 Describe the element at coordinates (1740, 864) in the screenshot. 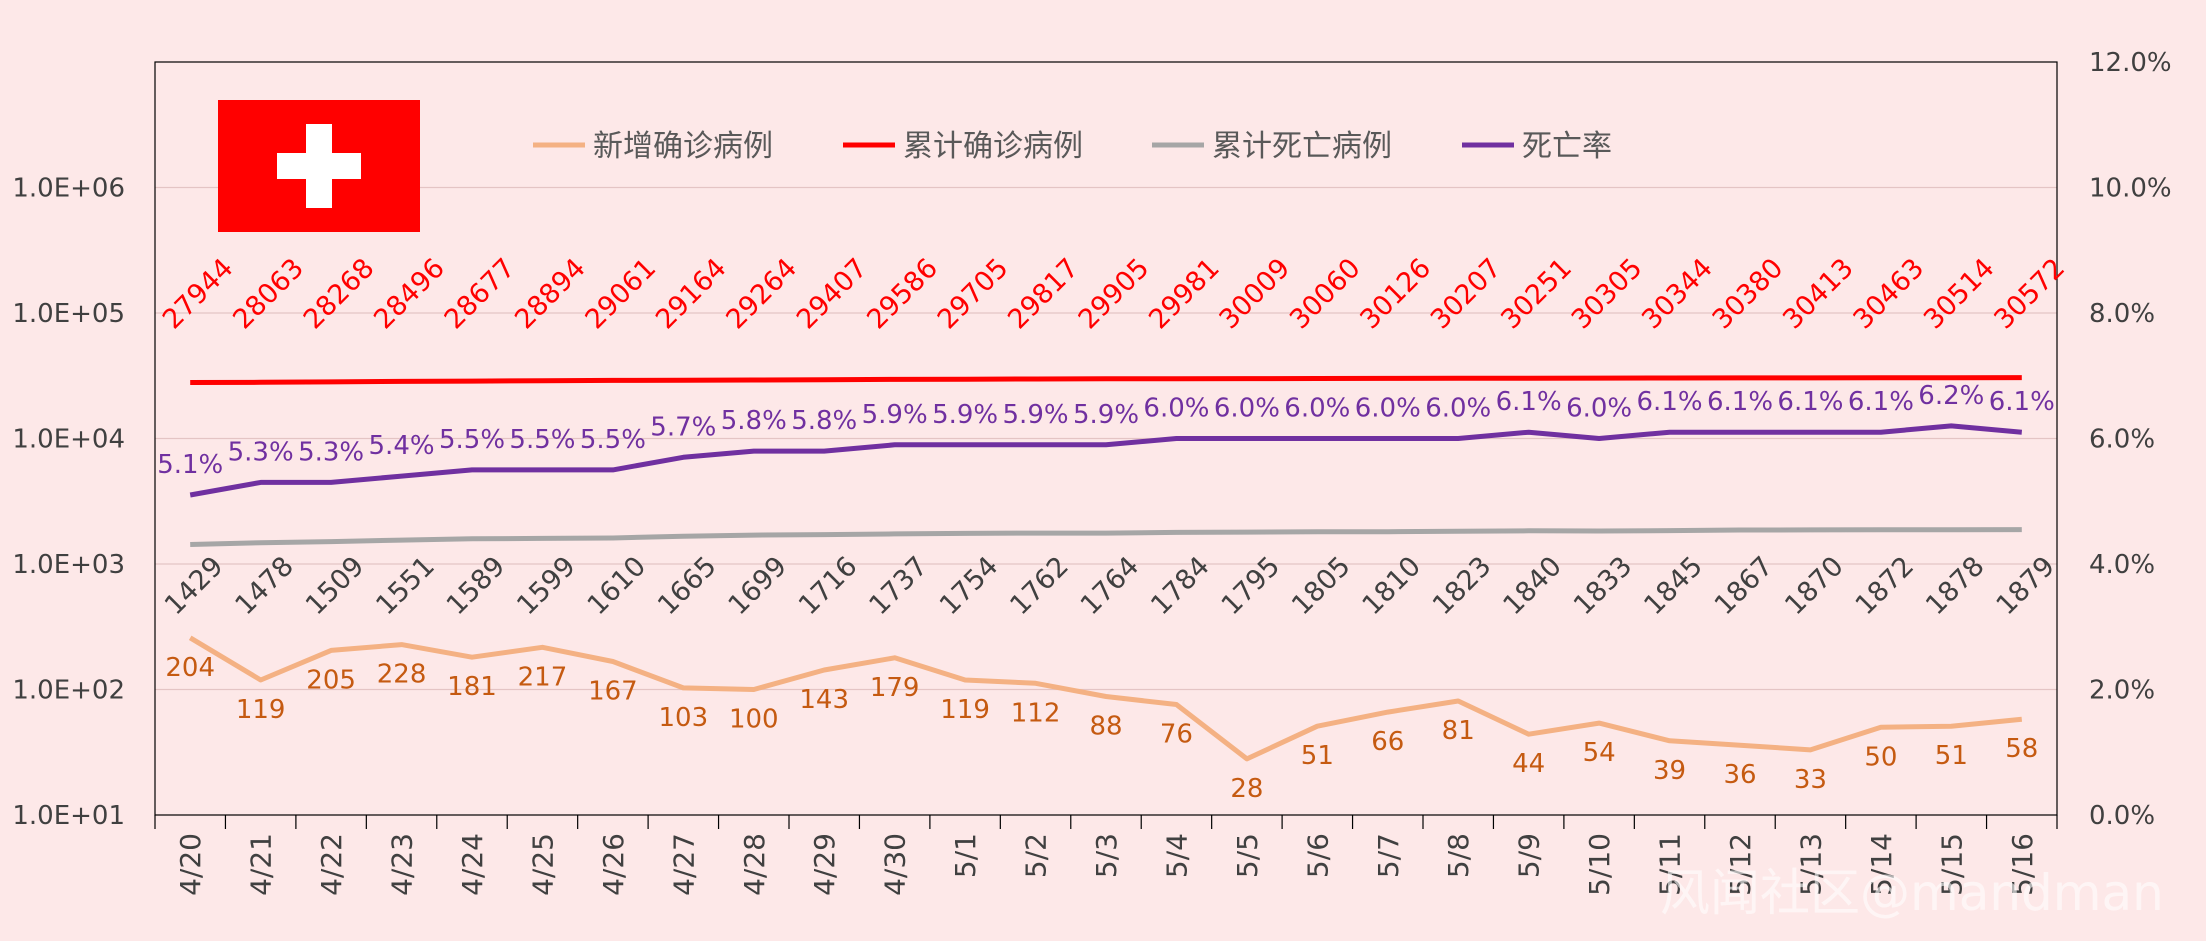

I see `x-tick-label: 5/12` at that location.